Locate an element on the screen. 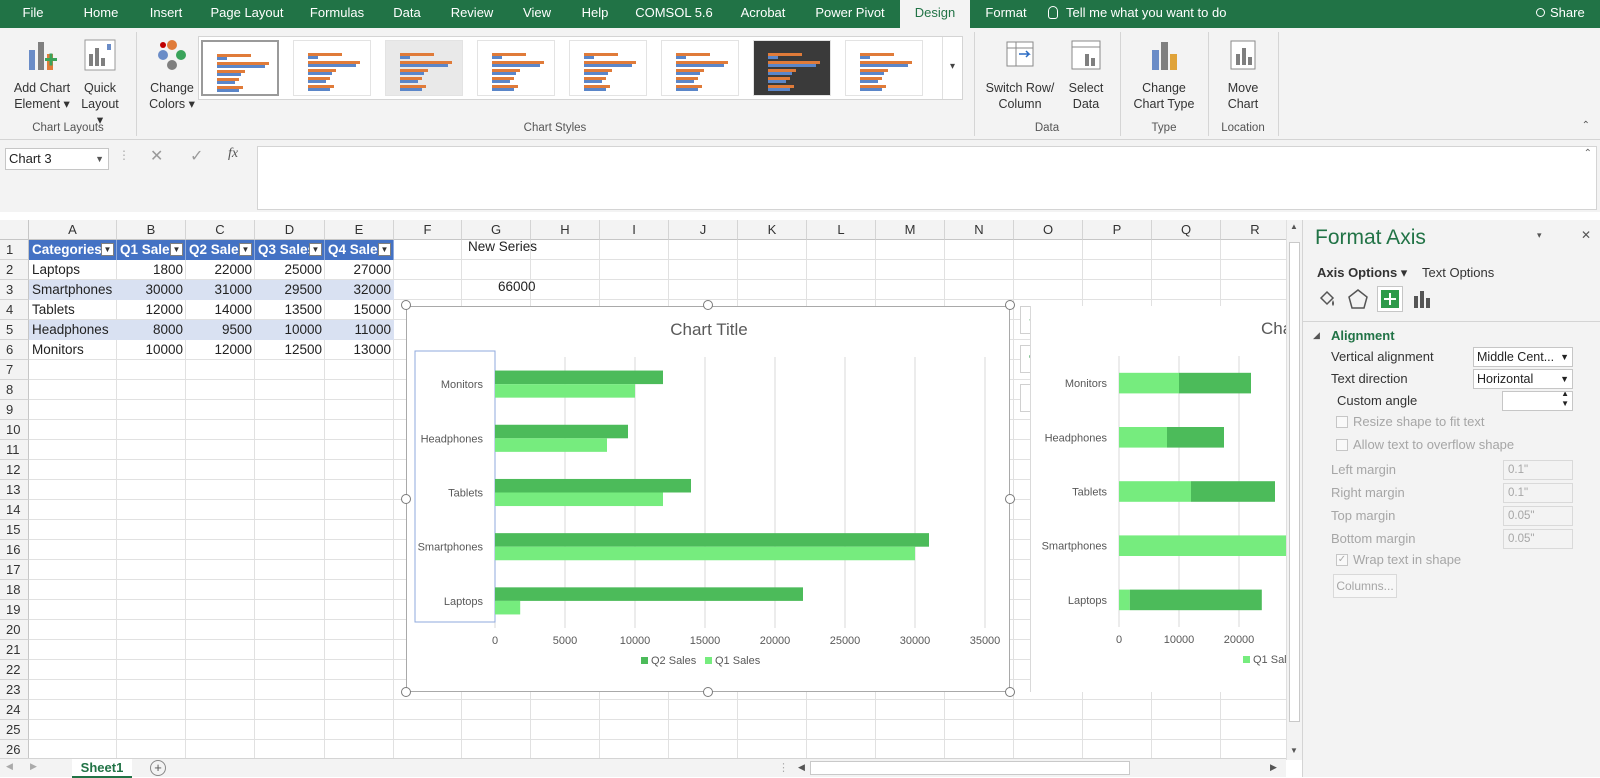 The image size is (1600, 778). column-header: M is located at coordinates (910, 230).